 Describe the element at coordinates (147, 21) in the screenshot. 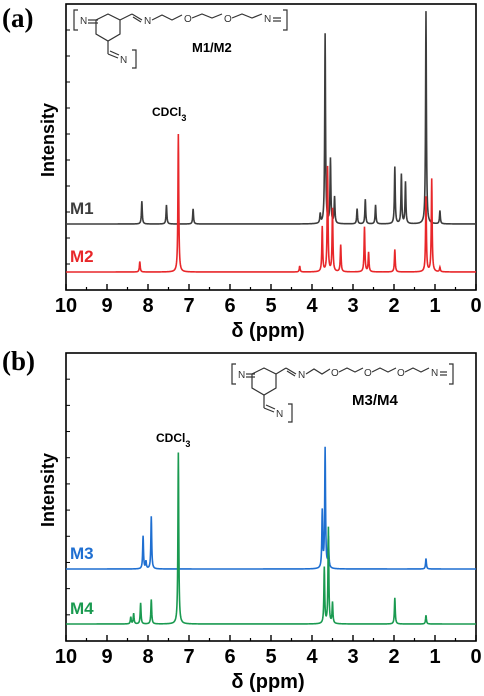

I see `atom-n2-a: N` at that location.